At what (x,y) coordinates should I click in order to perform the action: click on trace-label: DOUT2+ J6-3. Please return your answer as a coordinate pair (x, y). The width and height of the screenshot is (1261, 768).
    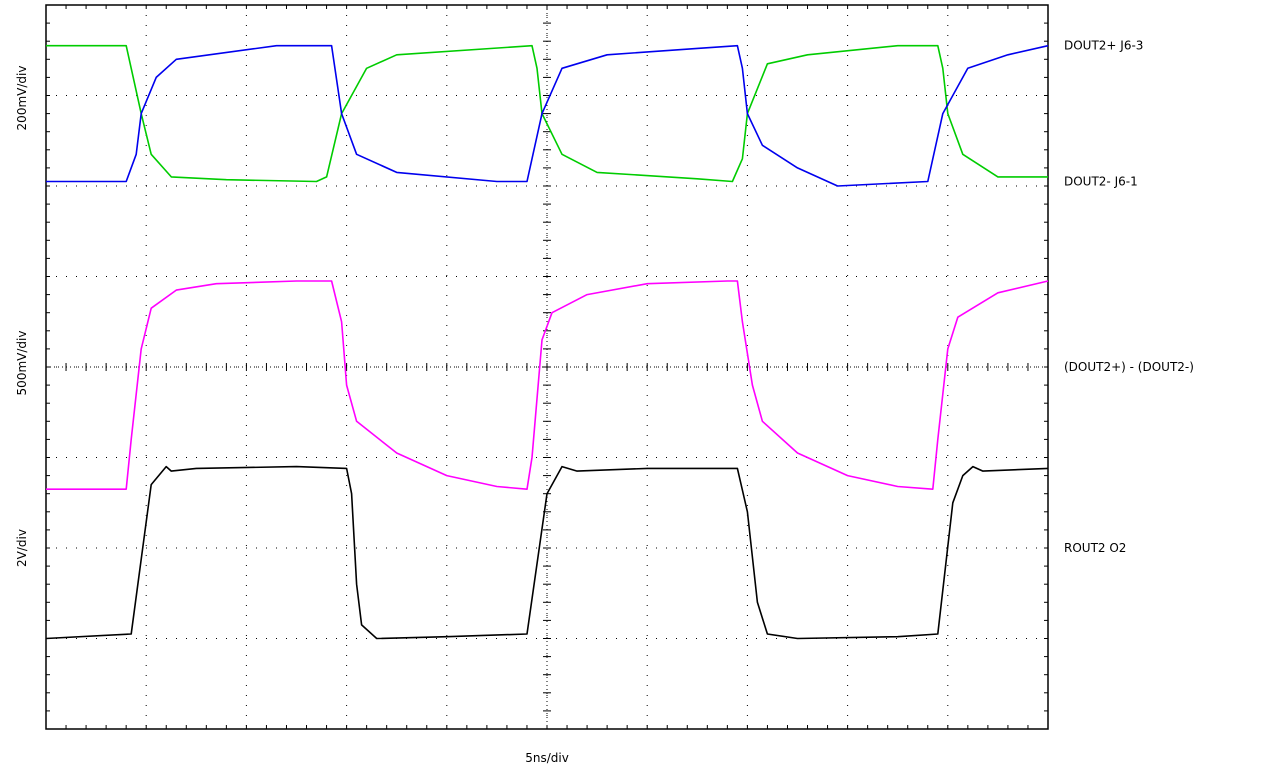
    Looking at the image, I should click on (1103, 46).